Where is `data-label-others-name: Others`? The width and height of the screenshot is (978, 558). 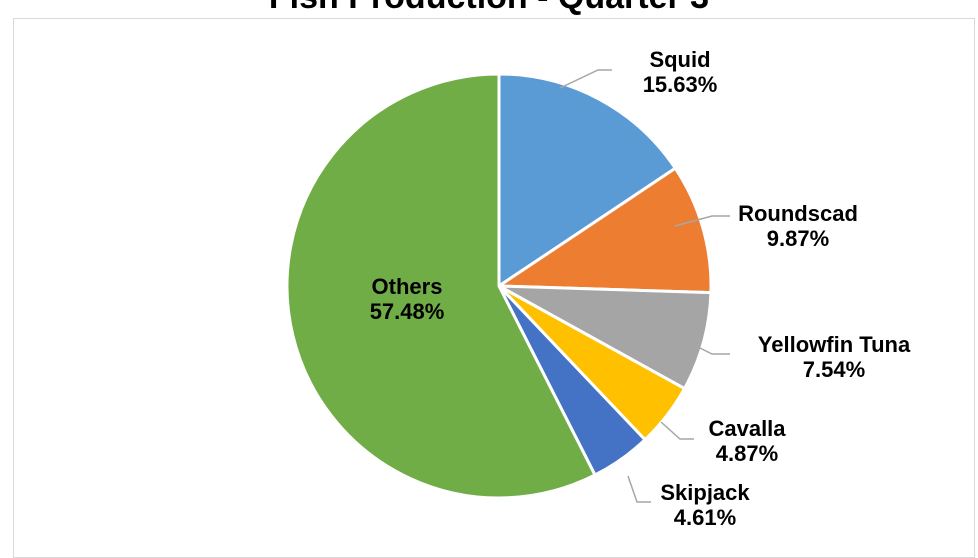
data-label-others-name: Others is located at coordinates (407, 286).